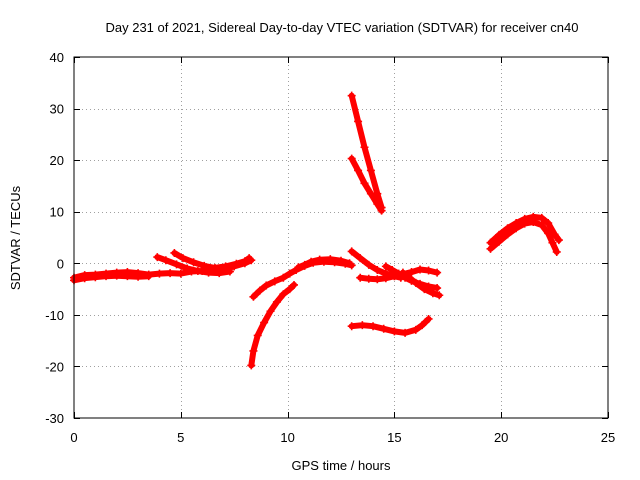  I want to click on y-tick-label: 0, so click(60, 263).